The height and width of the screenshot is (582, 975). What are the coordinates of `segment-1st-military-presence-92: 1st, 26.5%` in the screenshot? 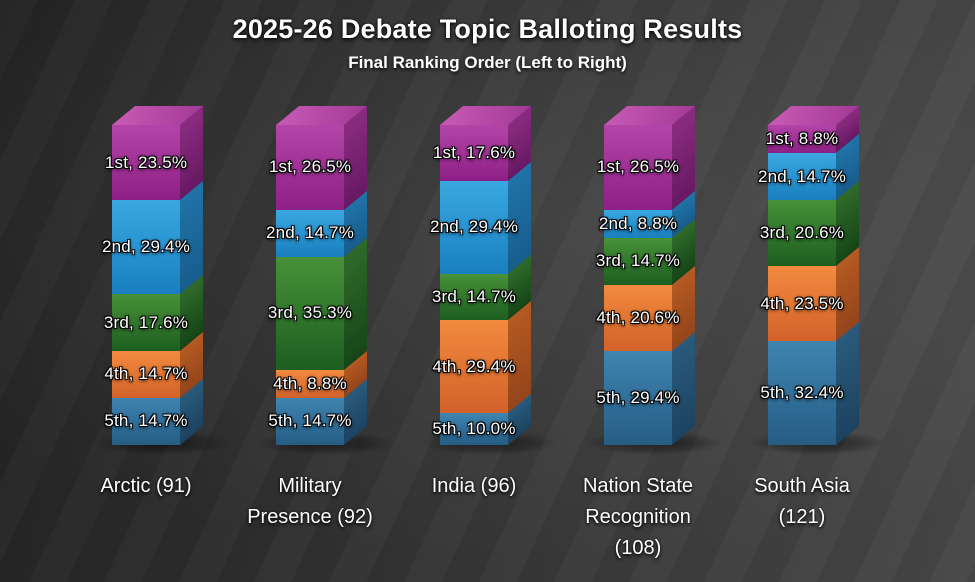 It's located at (310, 167).